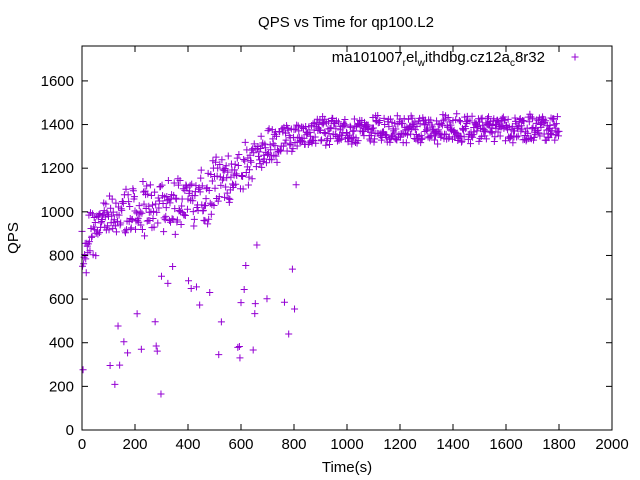 This screenshot has height=480, width=640. What do you see at coordinates (61, 299) in the screenshot?
I see `y-tick-label: 600` at bounding box center [61, 299].